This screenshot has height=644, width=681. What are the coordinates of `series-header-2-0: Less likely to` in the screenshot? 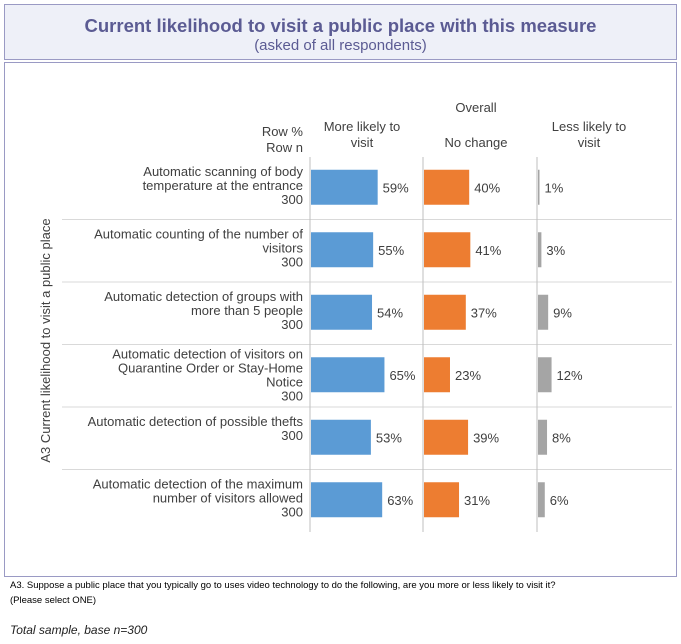 It's located at (589, 126).